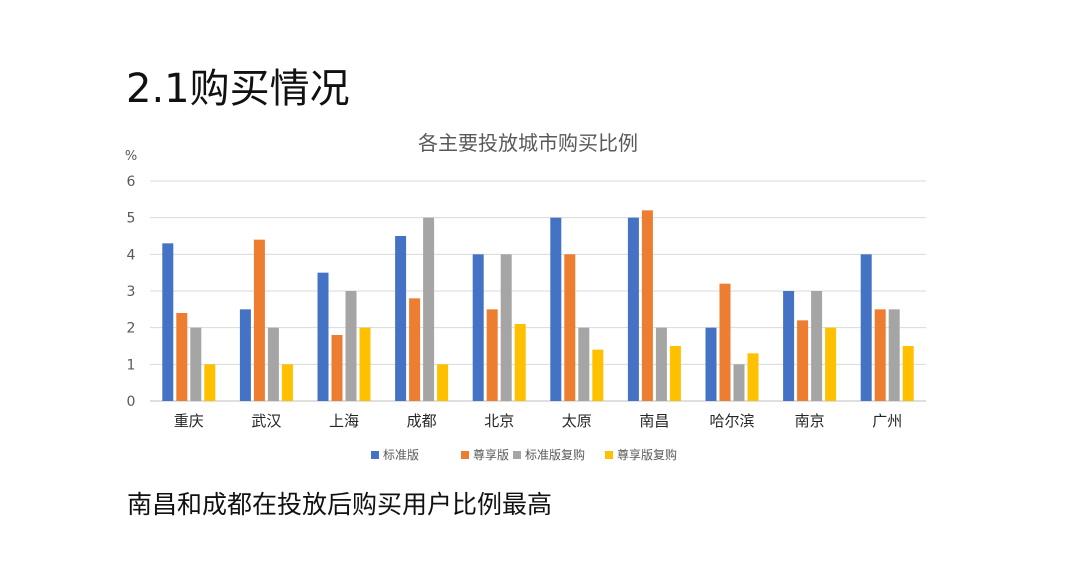 The image size is (1080, 567). I want to click on y-tick-label: 5, so click(131, 219).